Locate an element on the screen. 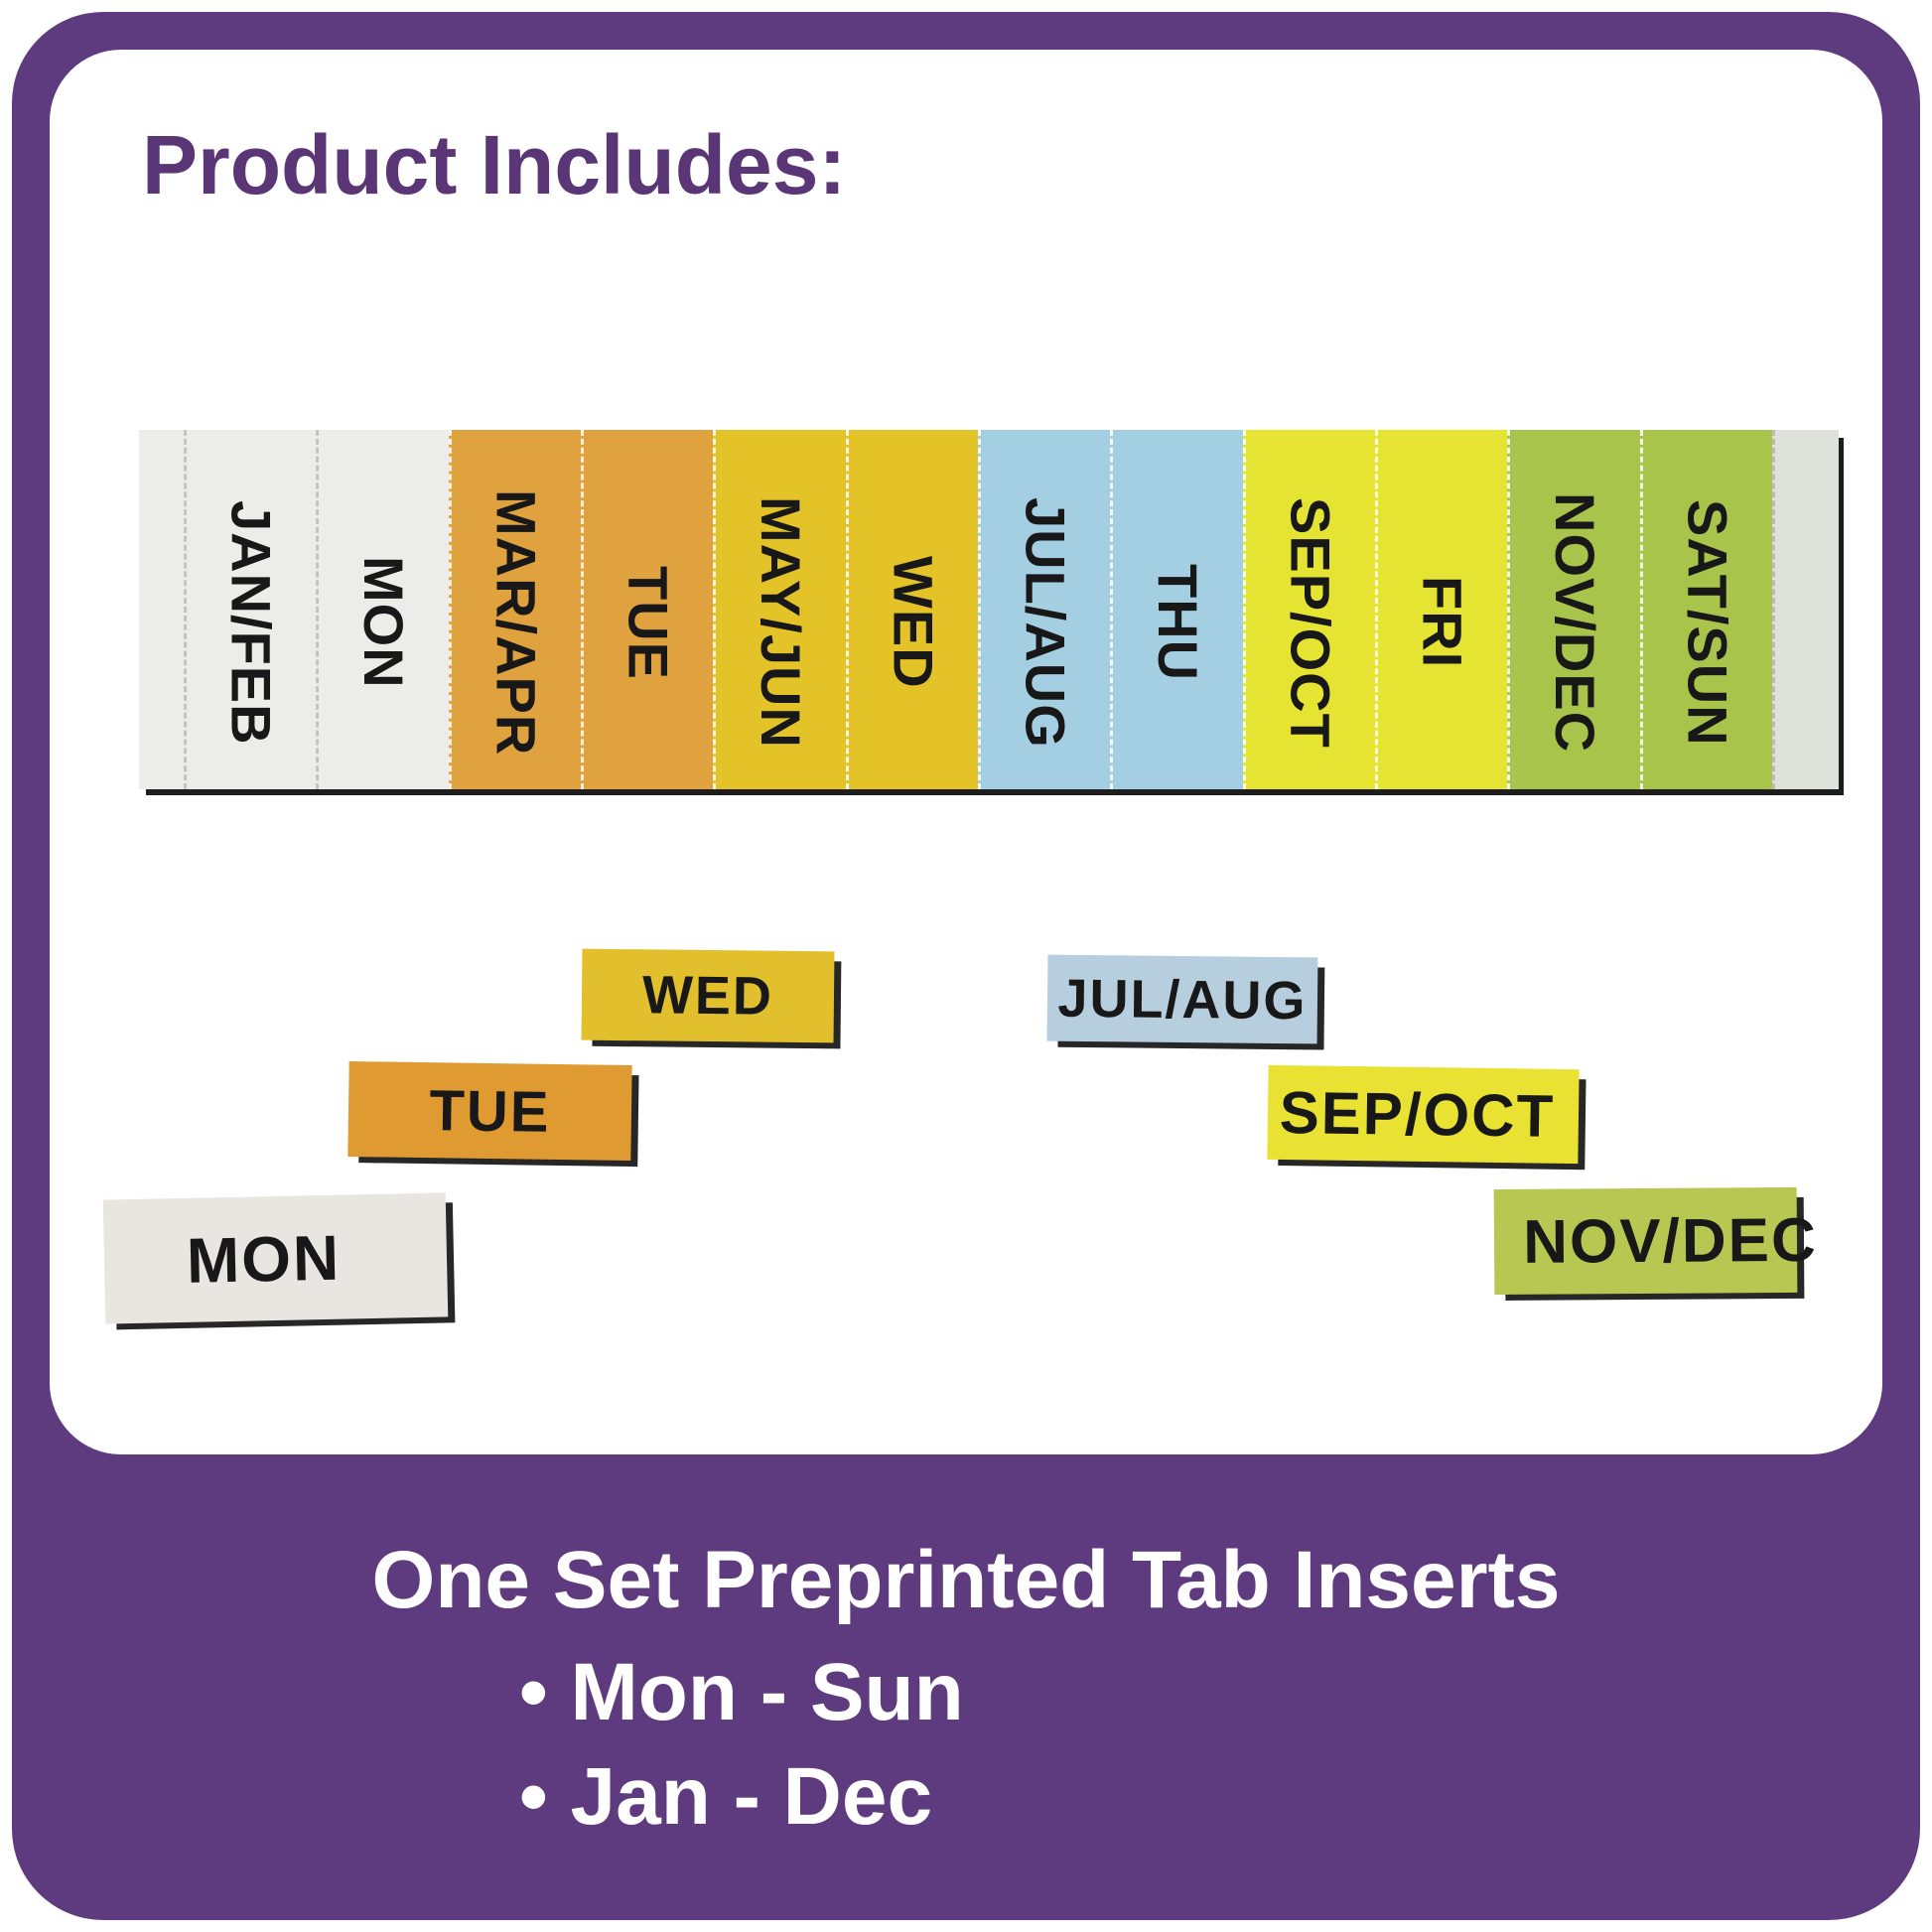 This screenshot has height=1932, width=1932. footer-heading: One Set Preprinted Tab Inserts is located at coordinates (966, 1580).